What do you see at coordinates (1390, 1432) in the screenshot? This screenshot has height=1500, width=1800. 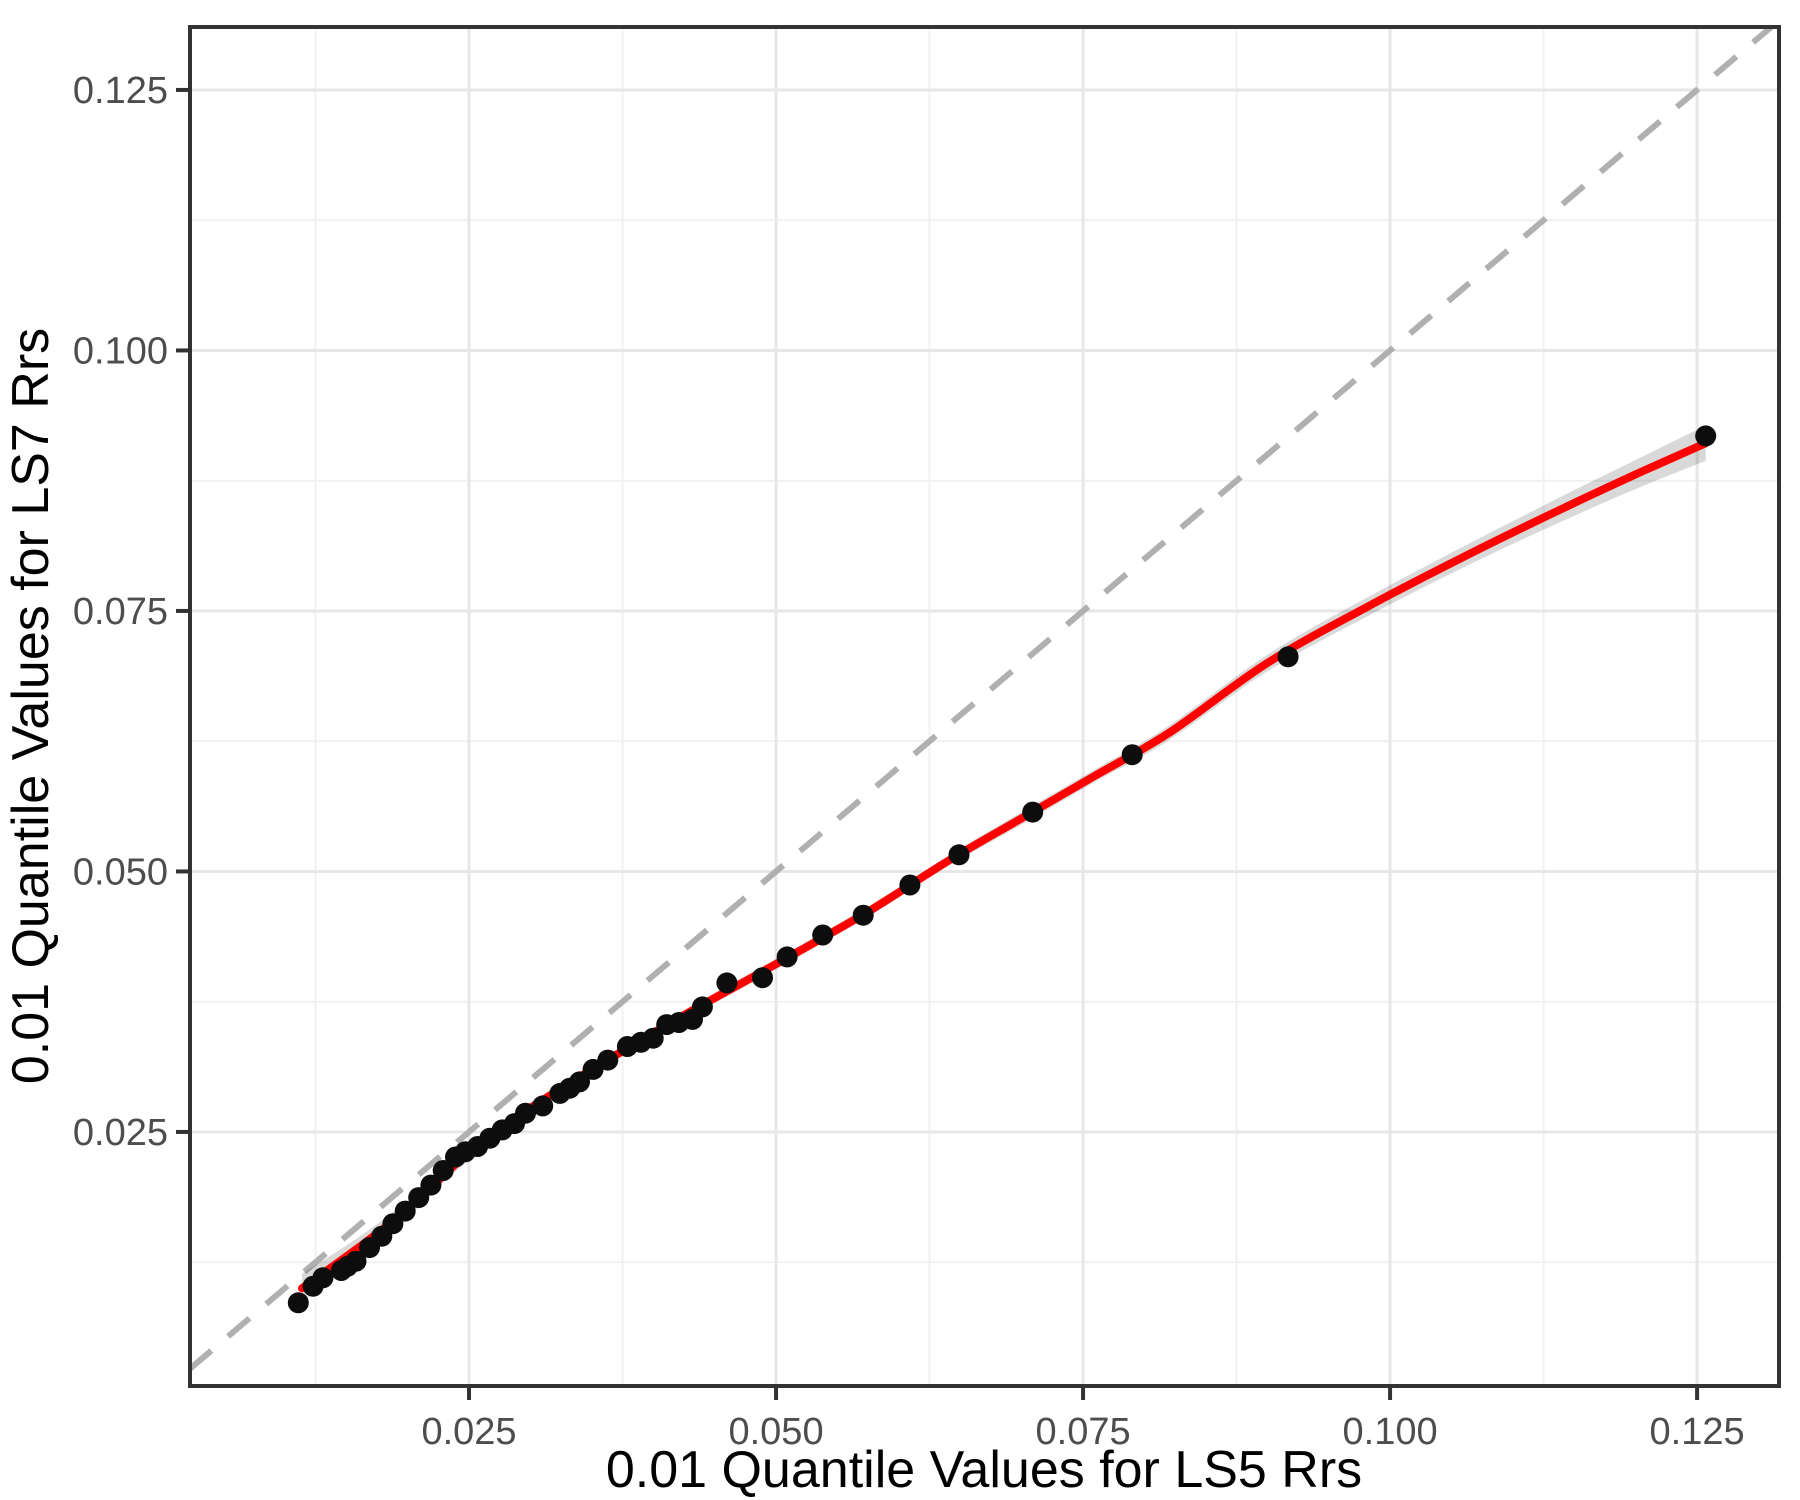 I see `x-tick-label: 0.100` at bounding box center [1390, 1432].